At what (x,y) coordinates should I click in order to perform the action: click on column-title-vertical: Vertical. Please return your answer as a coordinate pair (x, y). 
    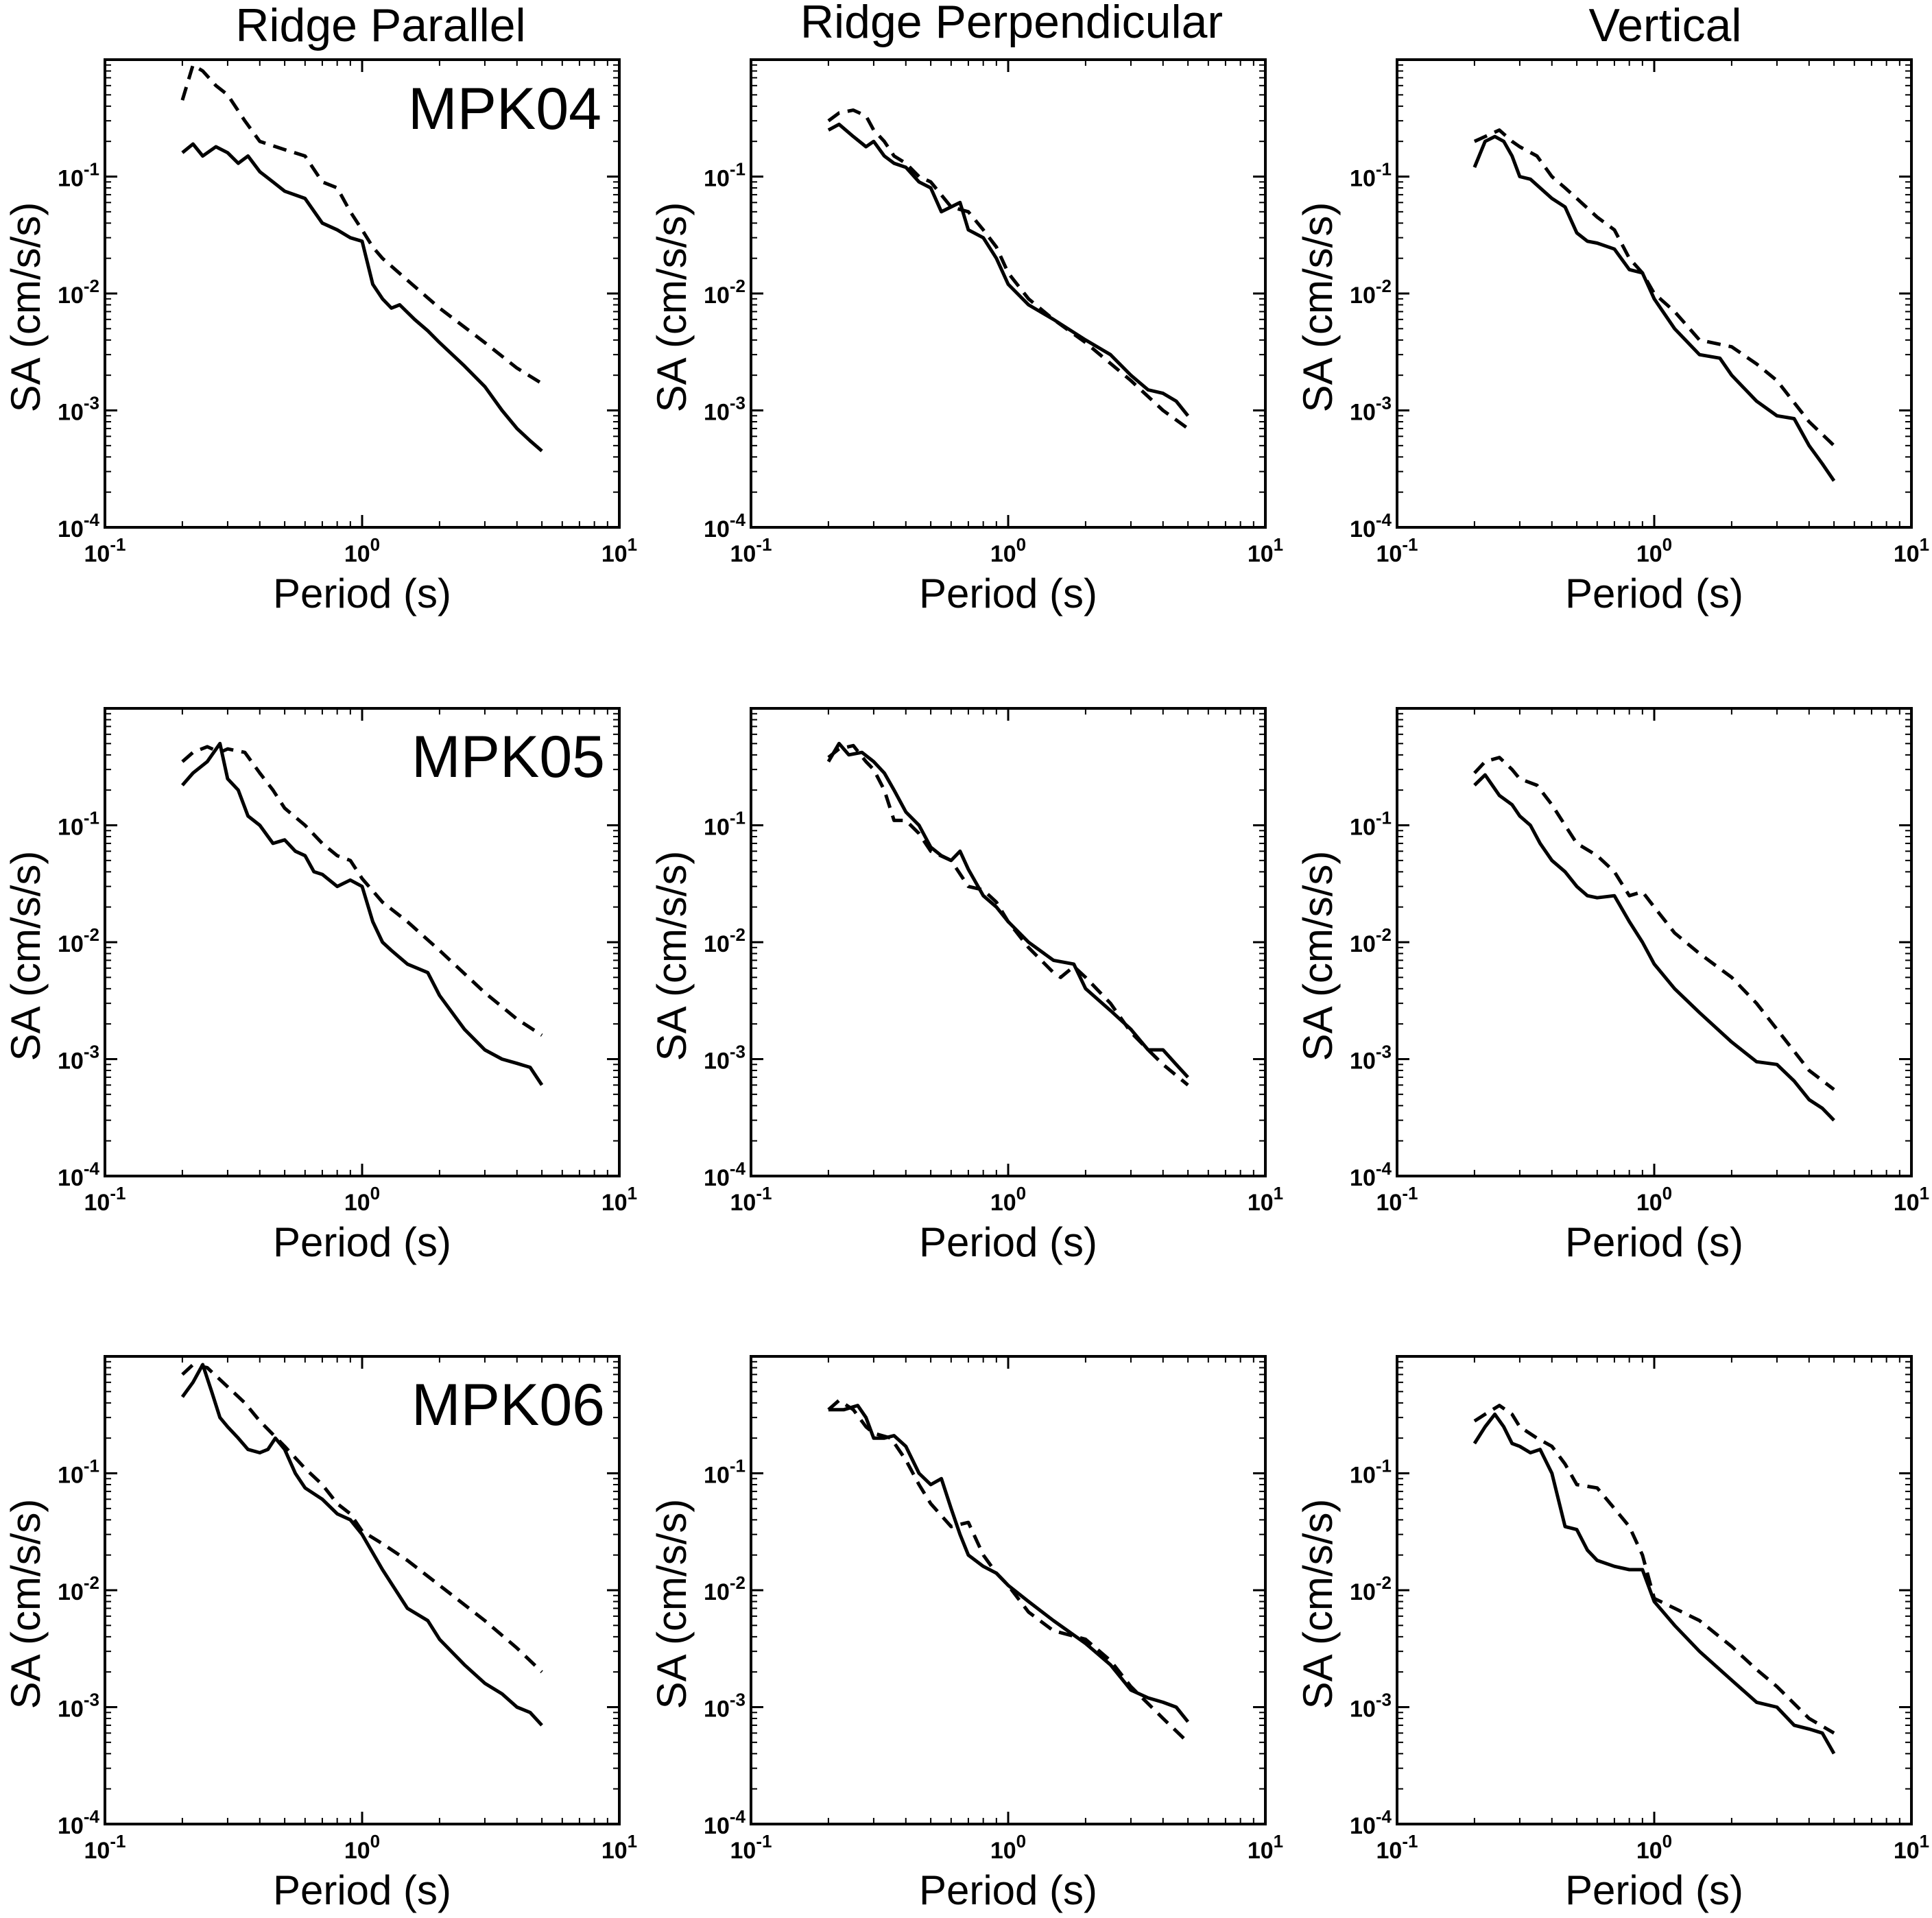
    Looking at the image, I should click on (1665, 26).